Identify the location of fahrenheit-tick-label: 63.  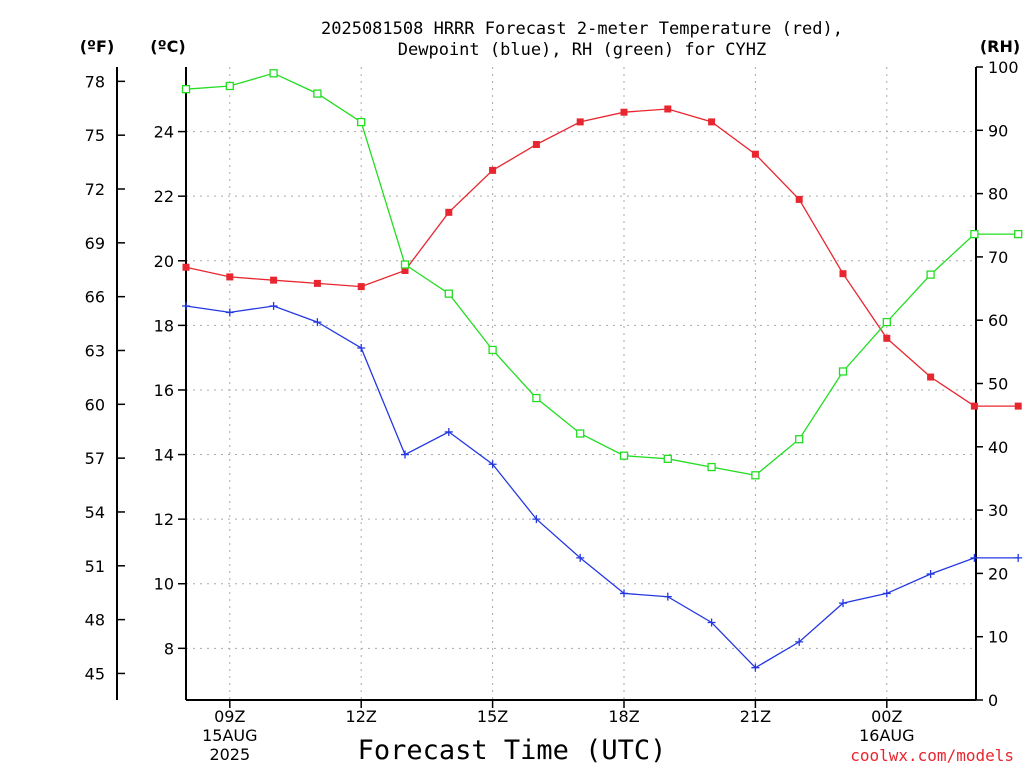
(95, 350).